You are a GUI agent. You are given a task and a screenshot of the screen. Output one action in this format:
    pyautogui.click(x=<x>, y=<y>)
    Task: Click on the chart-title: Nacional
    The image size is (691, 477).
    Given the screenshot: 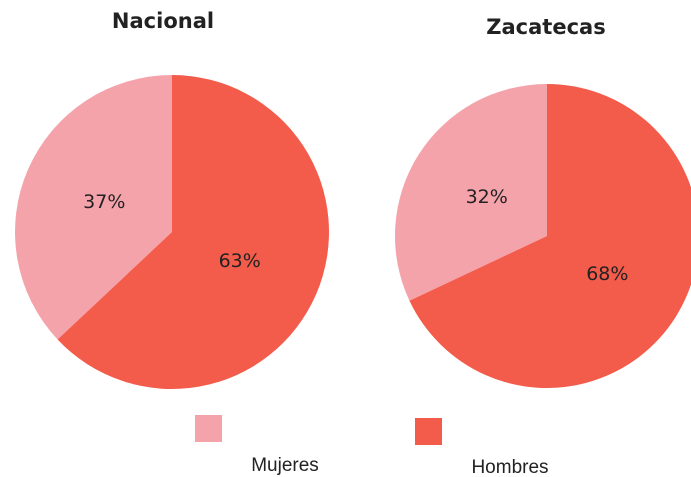 What is the action you would take?
    pyautogui.click(x=163, y=21)
    